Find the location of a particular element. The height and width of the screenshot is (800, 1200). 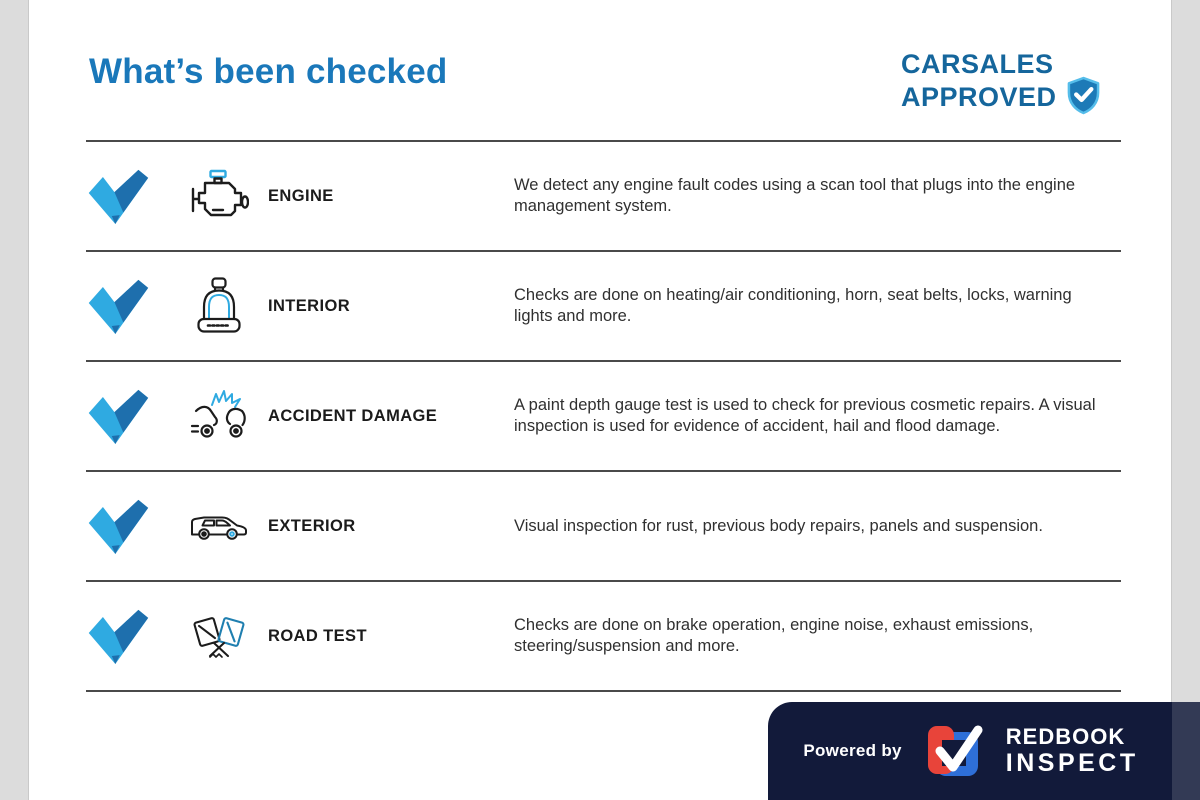

car-side-icon is located at coordinates (219, 526).